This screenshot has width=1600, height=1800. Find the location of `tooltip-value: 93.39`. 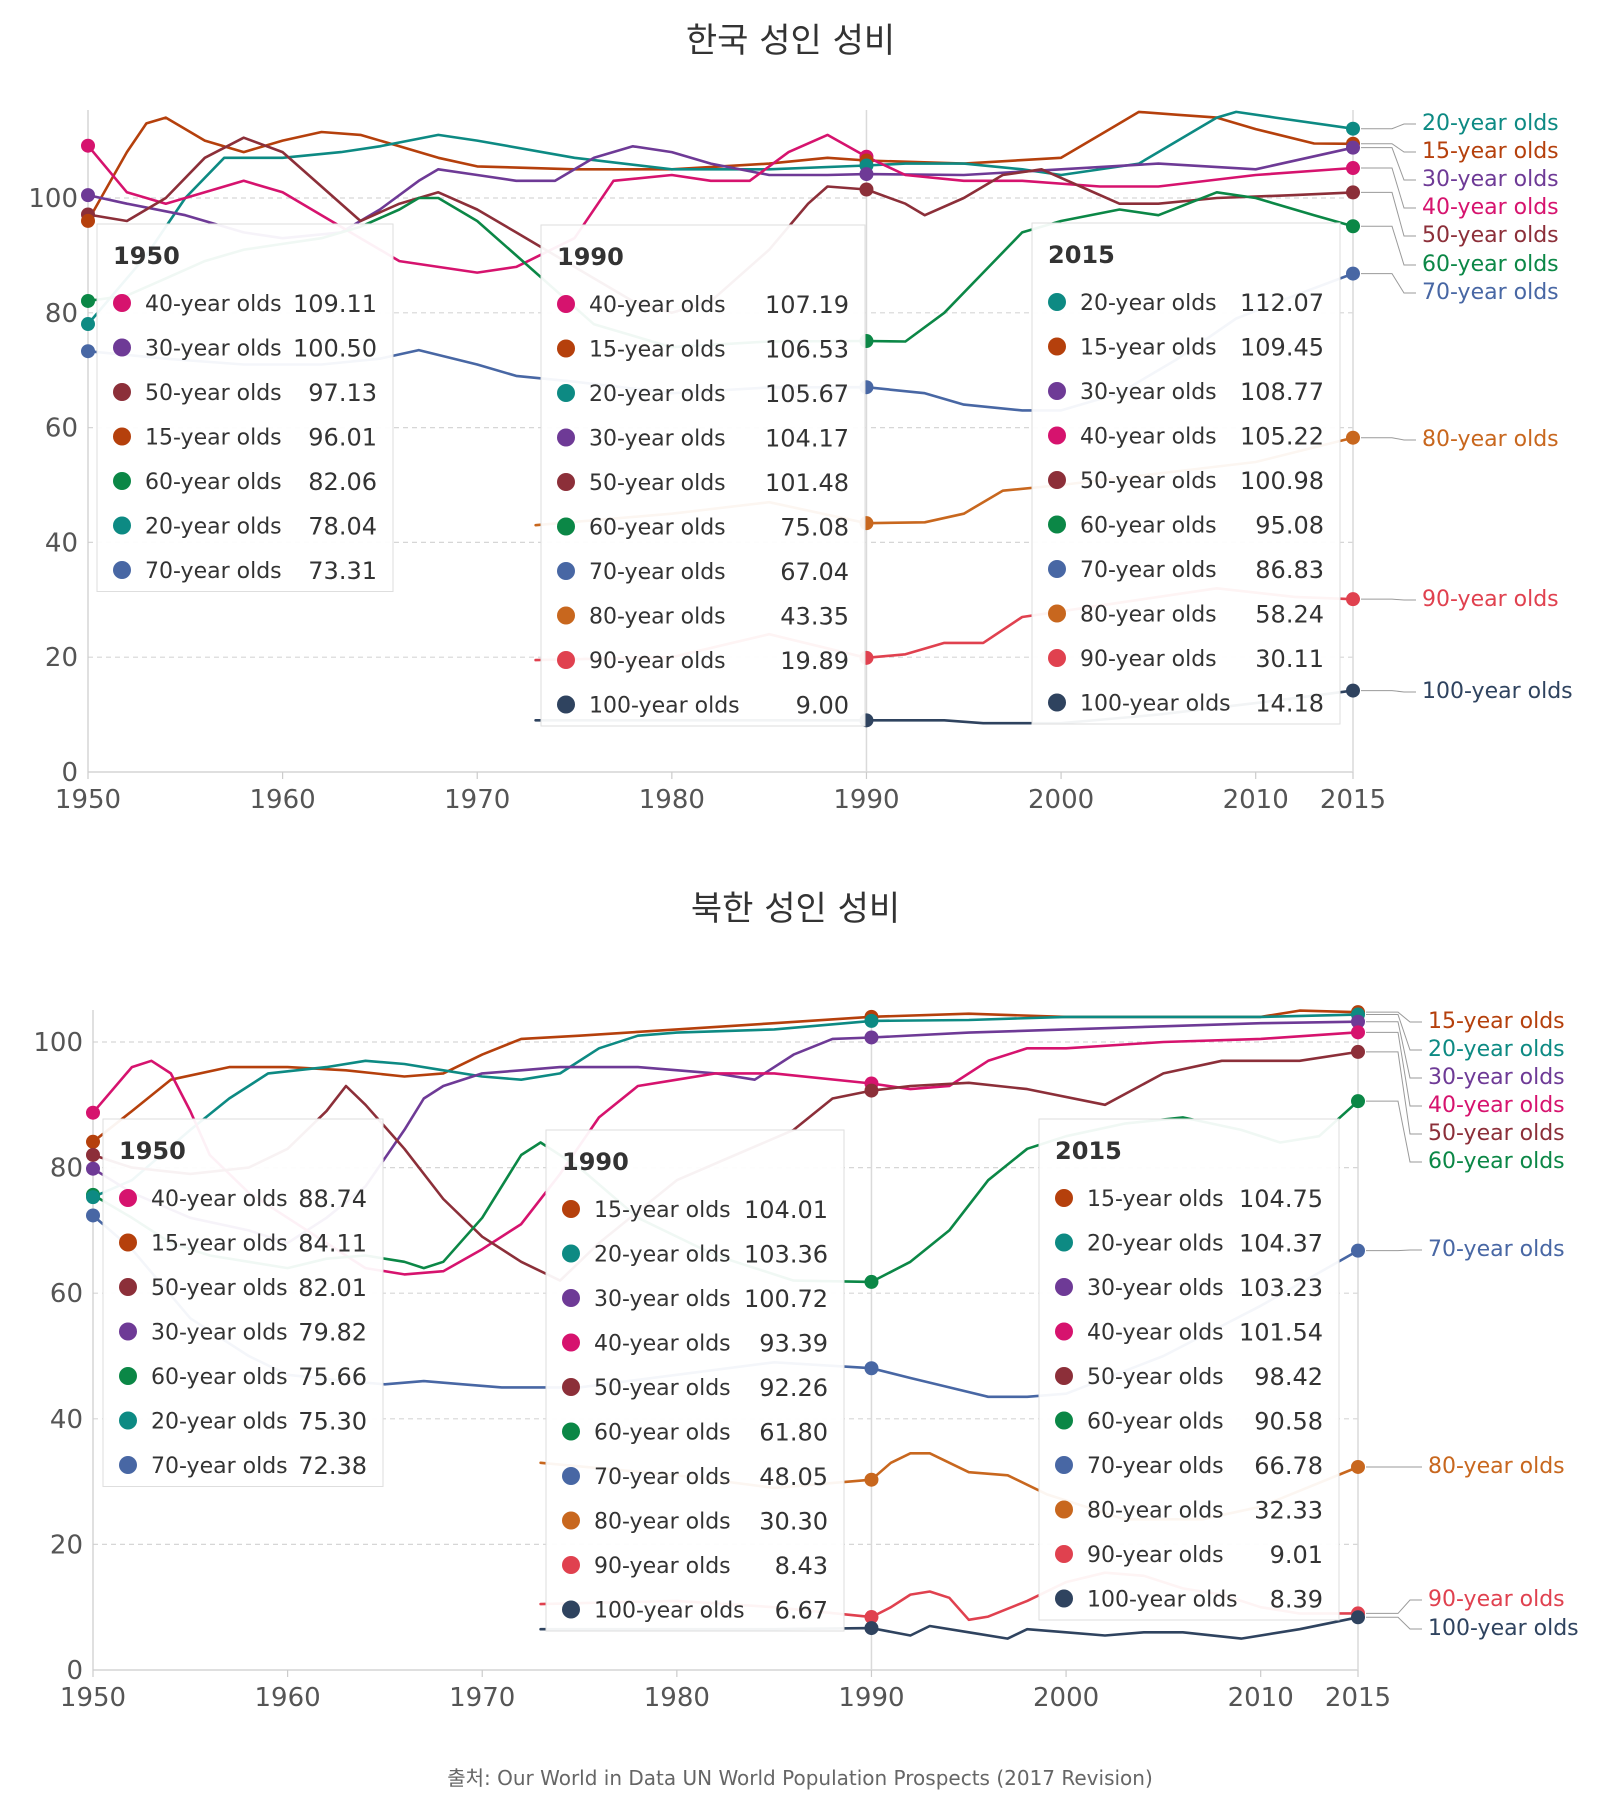

tooltip-value: 93.39 is located at coordinates (793, 1344).